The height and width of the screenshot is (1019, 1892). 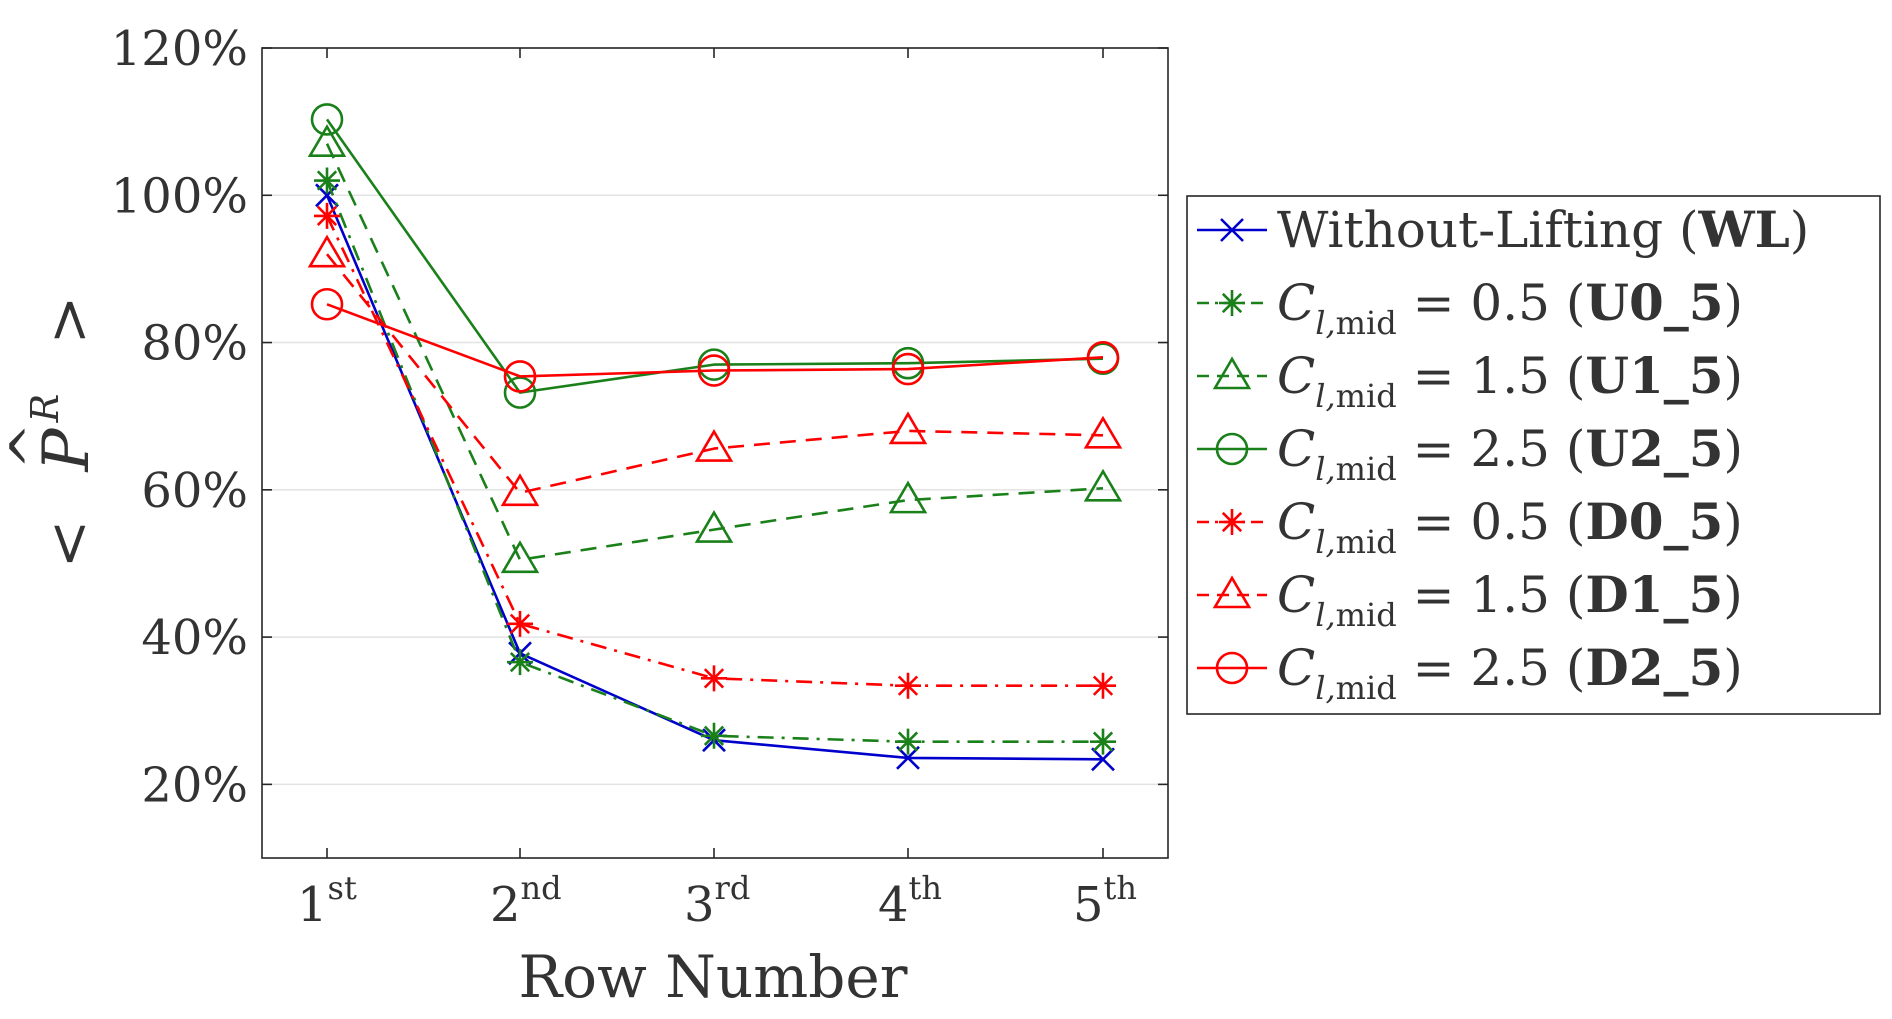 I want to click on y-tick-label: 60%, so click(x=194, y=491).